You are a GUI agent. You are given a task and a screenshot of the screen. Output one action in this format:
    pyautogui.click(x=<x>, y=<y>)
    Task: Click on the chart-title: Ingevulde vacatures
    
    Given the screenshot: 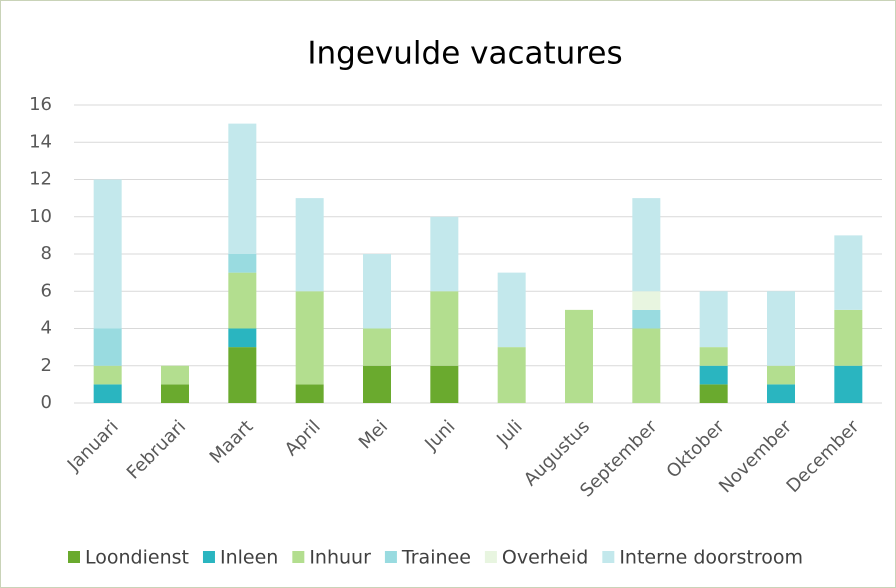 What is the action you would take?
    pyautogui.click(x=464, y=54)
    